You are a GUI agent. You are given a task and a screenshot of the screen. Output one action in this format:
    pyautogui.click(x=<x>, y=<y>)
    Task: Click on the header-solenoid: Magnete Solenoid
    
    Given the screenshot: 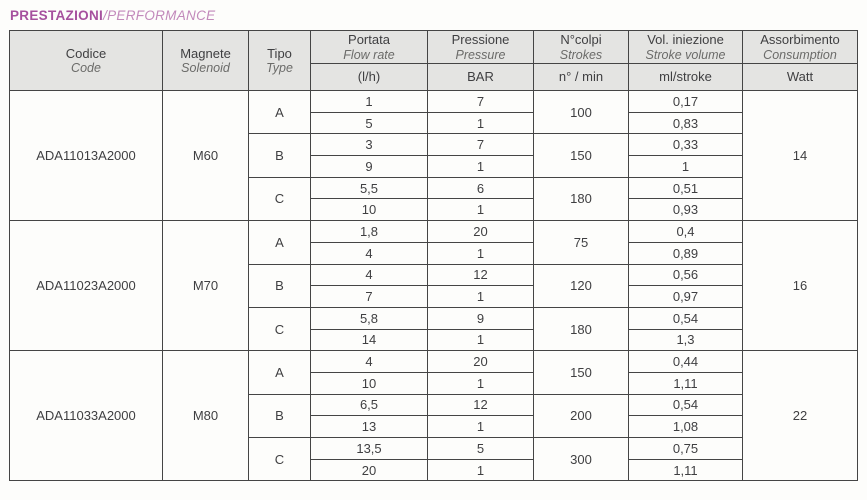 What is the action you would take?
    pyautogui.click(x=205, y=60)
    